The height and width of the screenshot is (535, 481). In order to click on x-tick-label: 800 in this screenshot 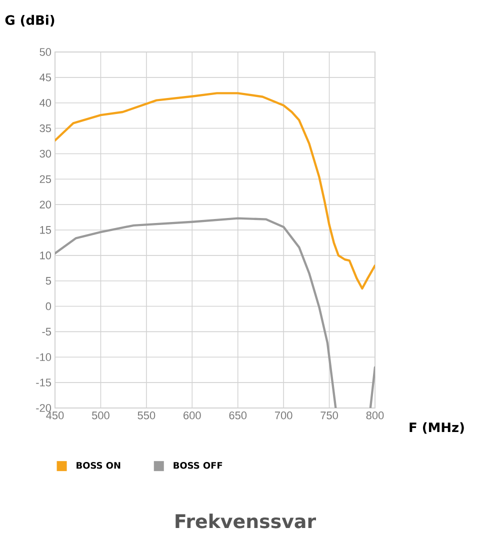, I will do `click(375, 416)`.